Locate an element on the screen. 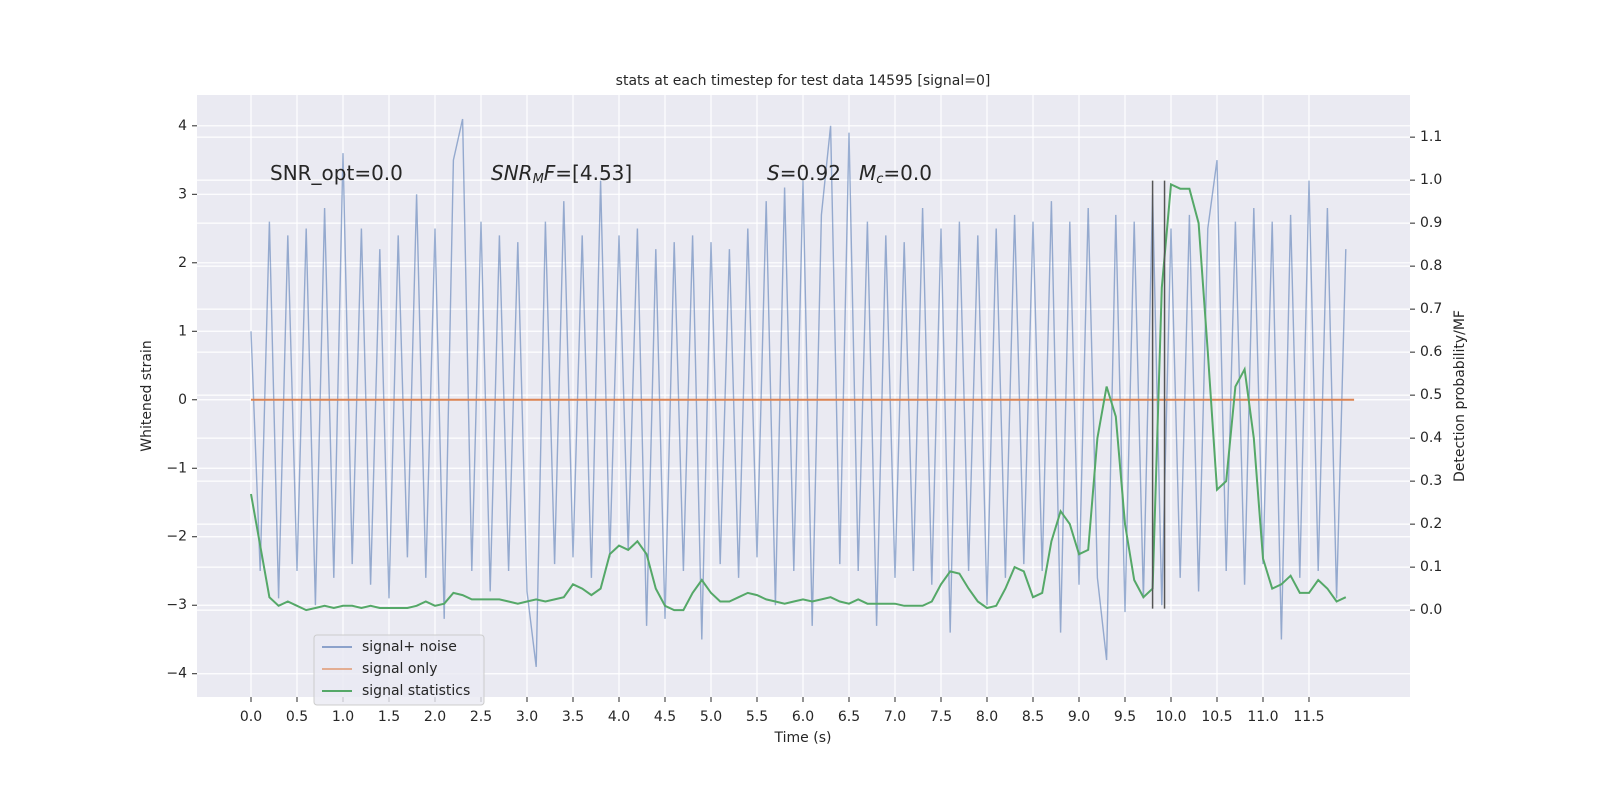 This screenshot has height=800, width=1600. x-tick-label: 0.0 is located at coordinates (251, 717).